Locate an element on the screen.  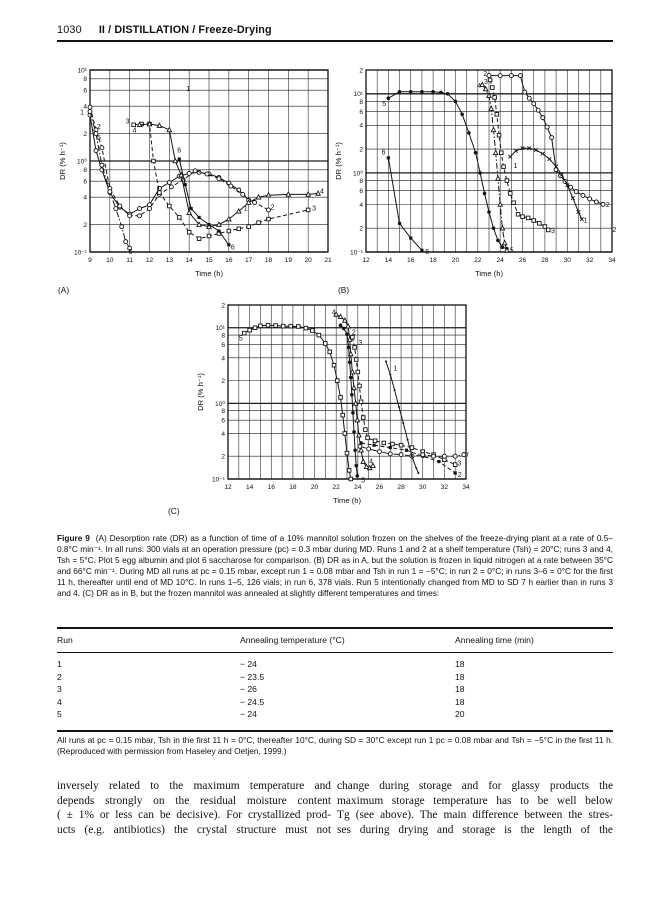
curve-label-4: 4 is located at coordinates (479, 86).